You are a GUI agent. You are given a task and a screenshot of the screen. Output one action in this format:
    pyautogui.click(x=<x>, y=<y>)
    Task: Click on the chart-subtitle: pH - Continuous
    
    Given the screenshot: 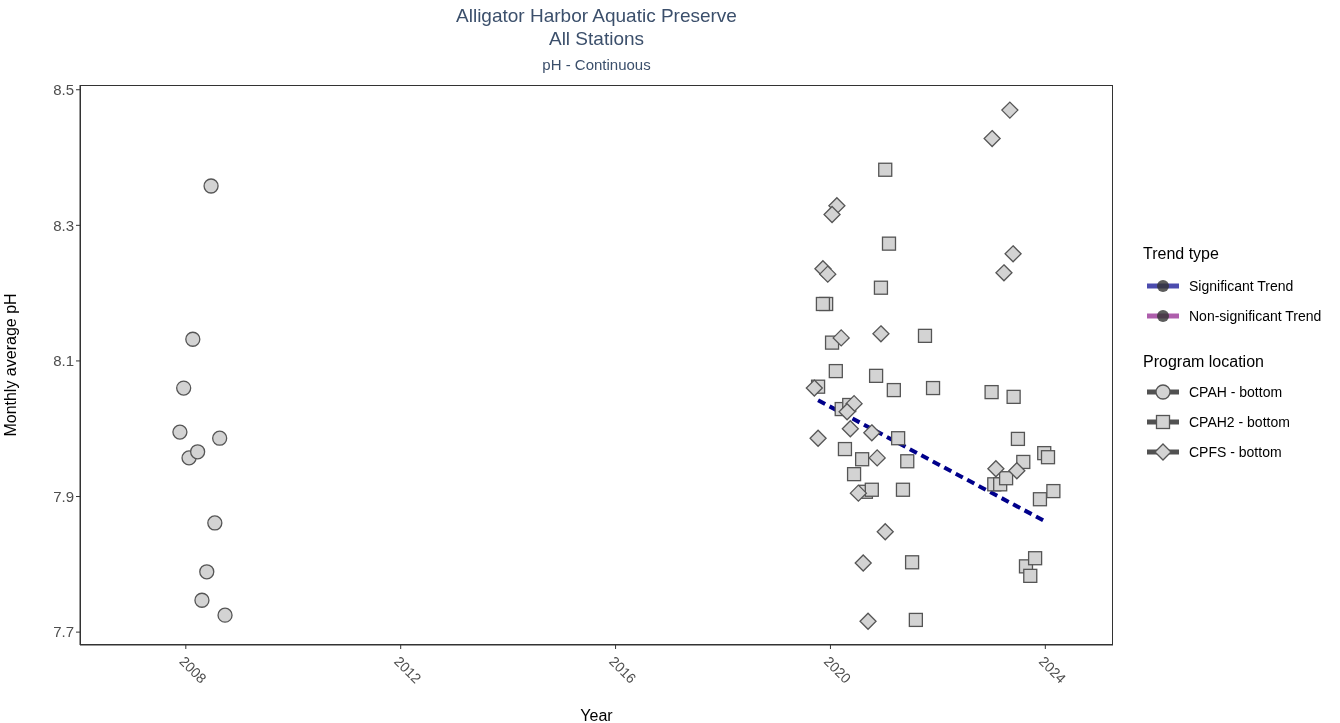 What is the action you would take?
    pyautogui.click(x=596, y=64)
    